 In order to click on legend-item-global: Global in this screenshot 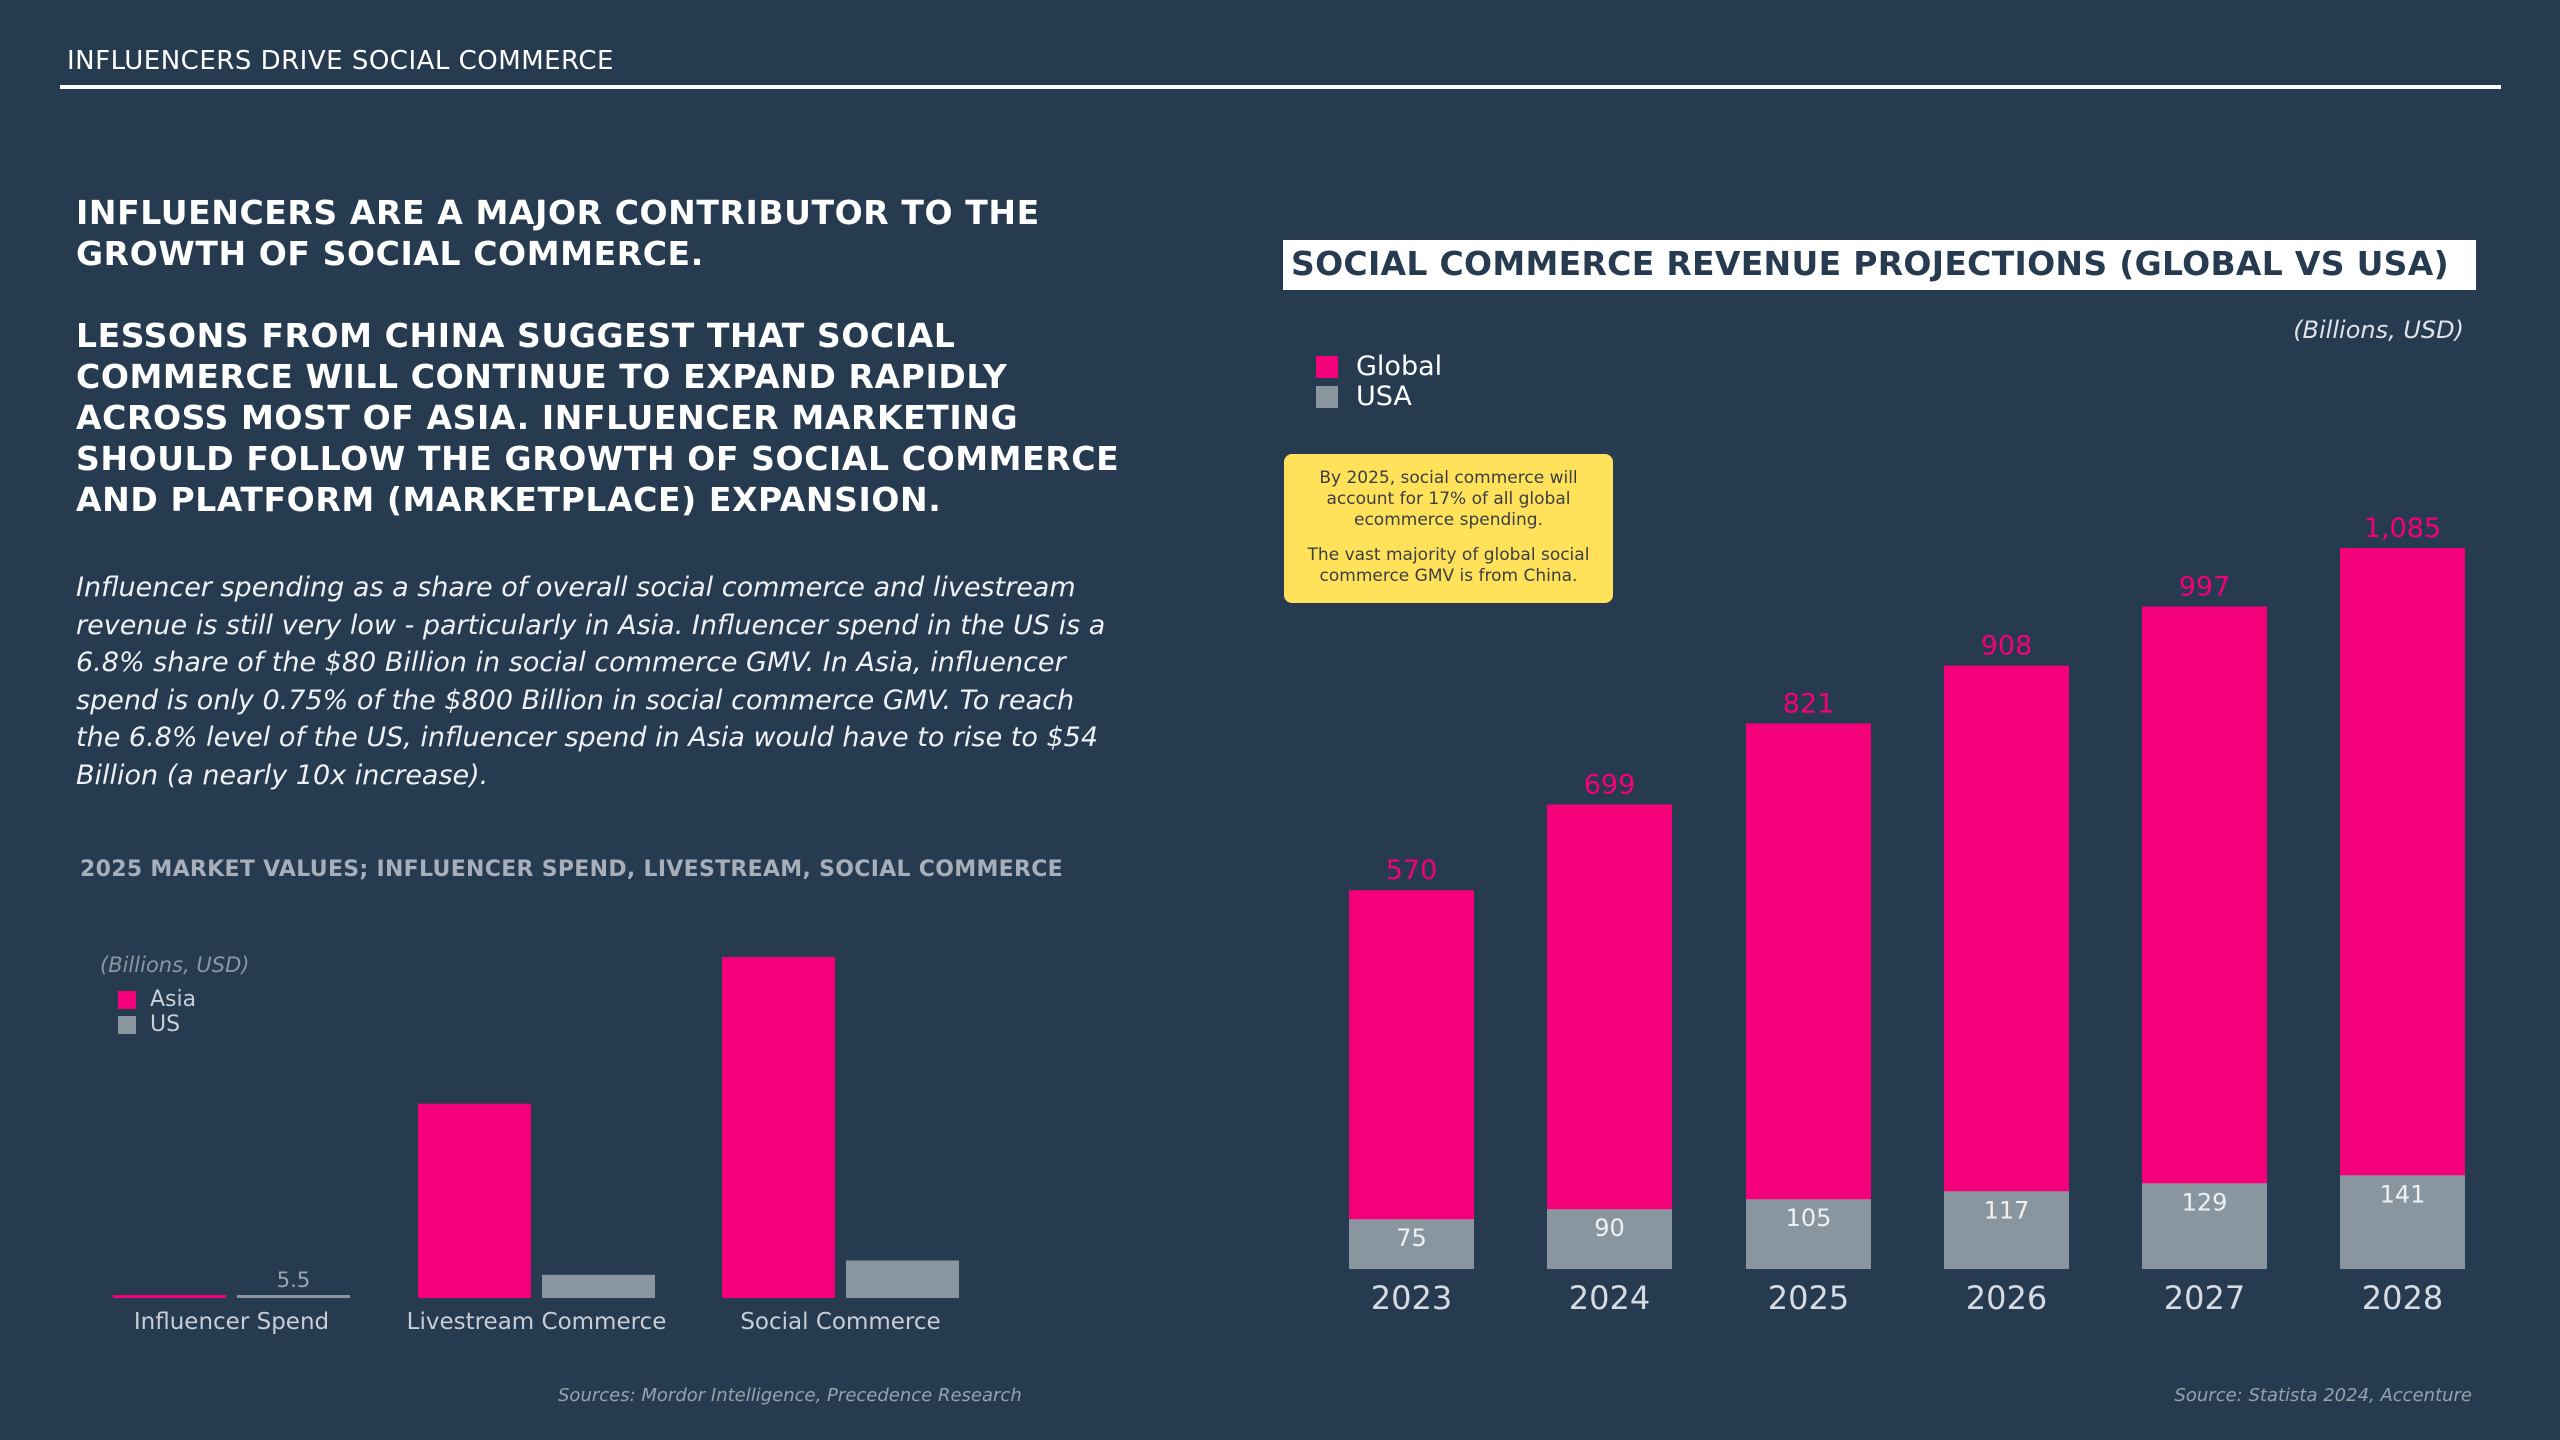, I will do `click(1379, 367)`.